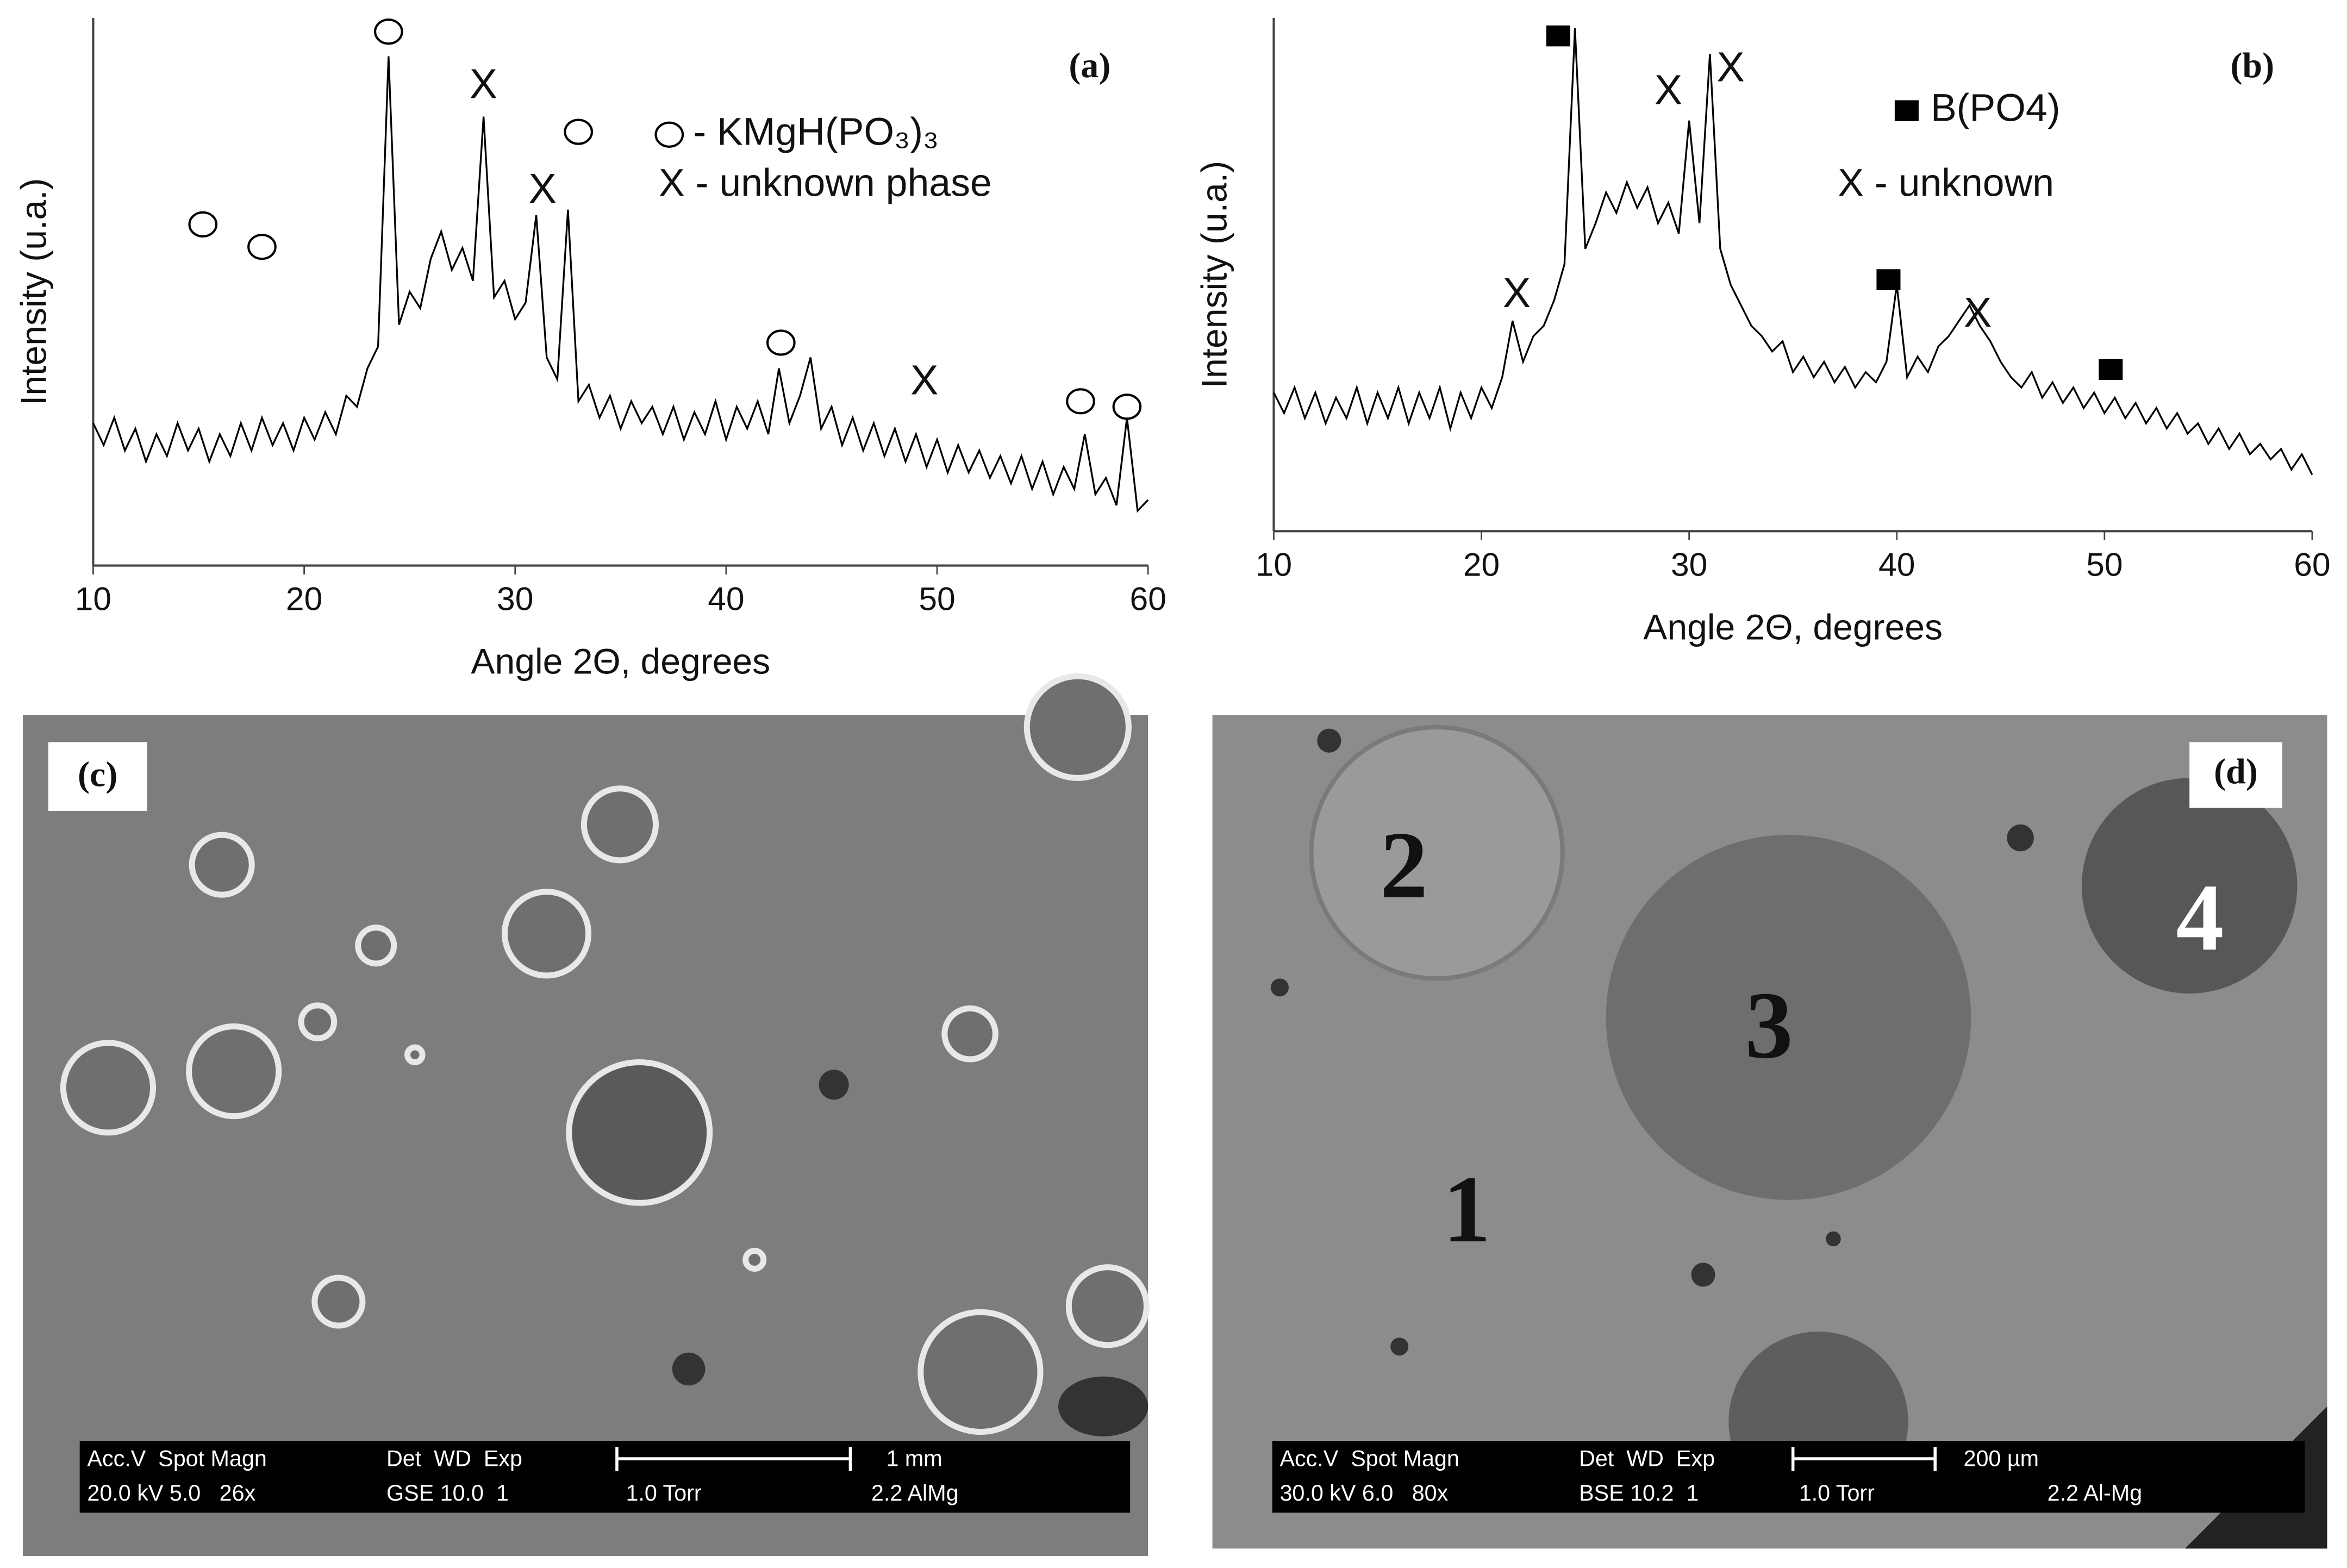  Describe the element at coordinates (1996, 108) in the screenshot. I see `legend-text: B(PO4)` at that location.